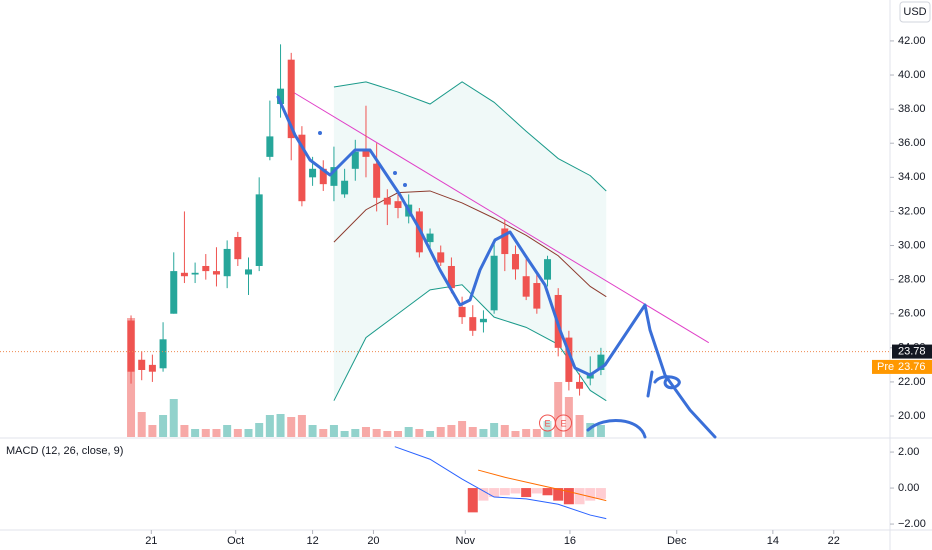 The width and height of the screenshot is (932, 550). What do you see at coordinates (912, 211) in the screenshot?
I see `y-tick-label: 32.00` at bounding box center [912, 211].